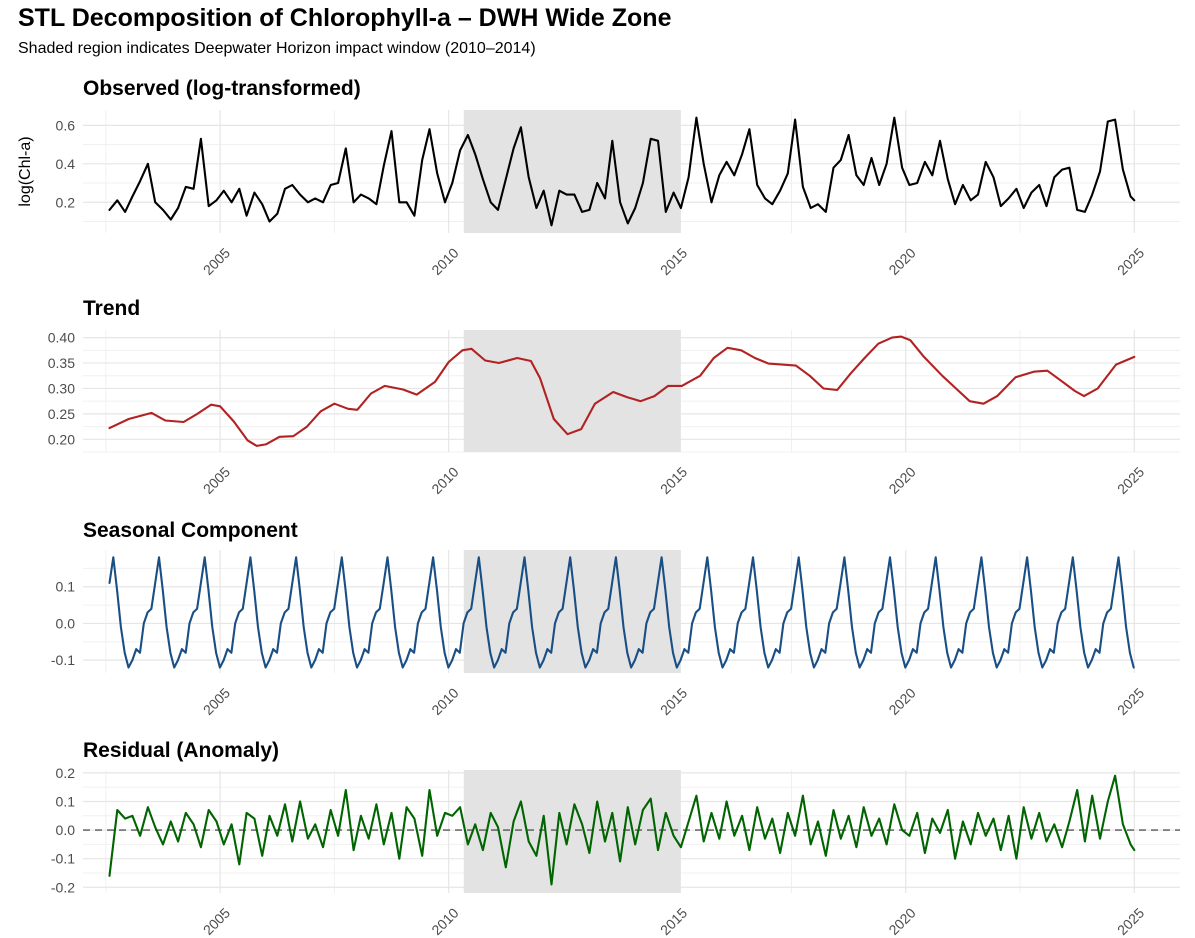  I want to click on y-tick-label: 0.6, so click(66, 125).